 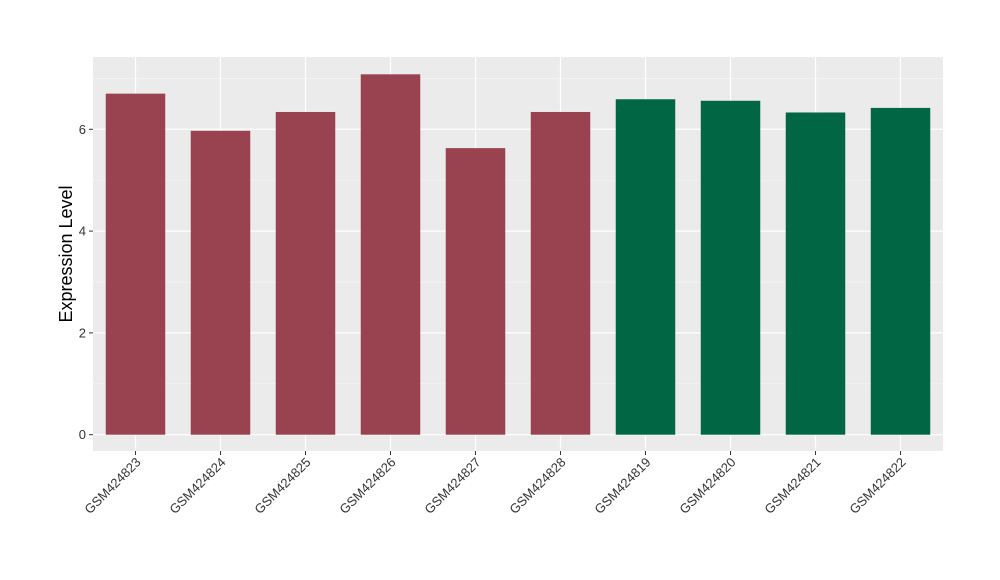 What do you see at coordinates (900, 271) in the screenshot?
I see `bar-GSM424822` at bounding box center [900, 271].